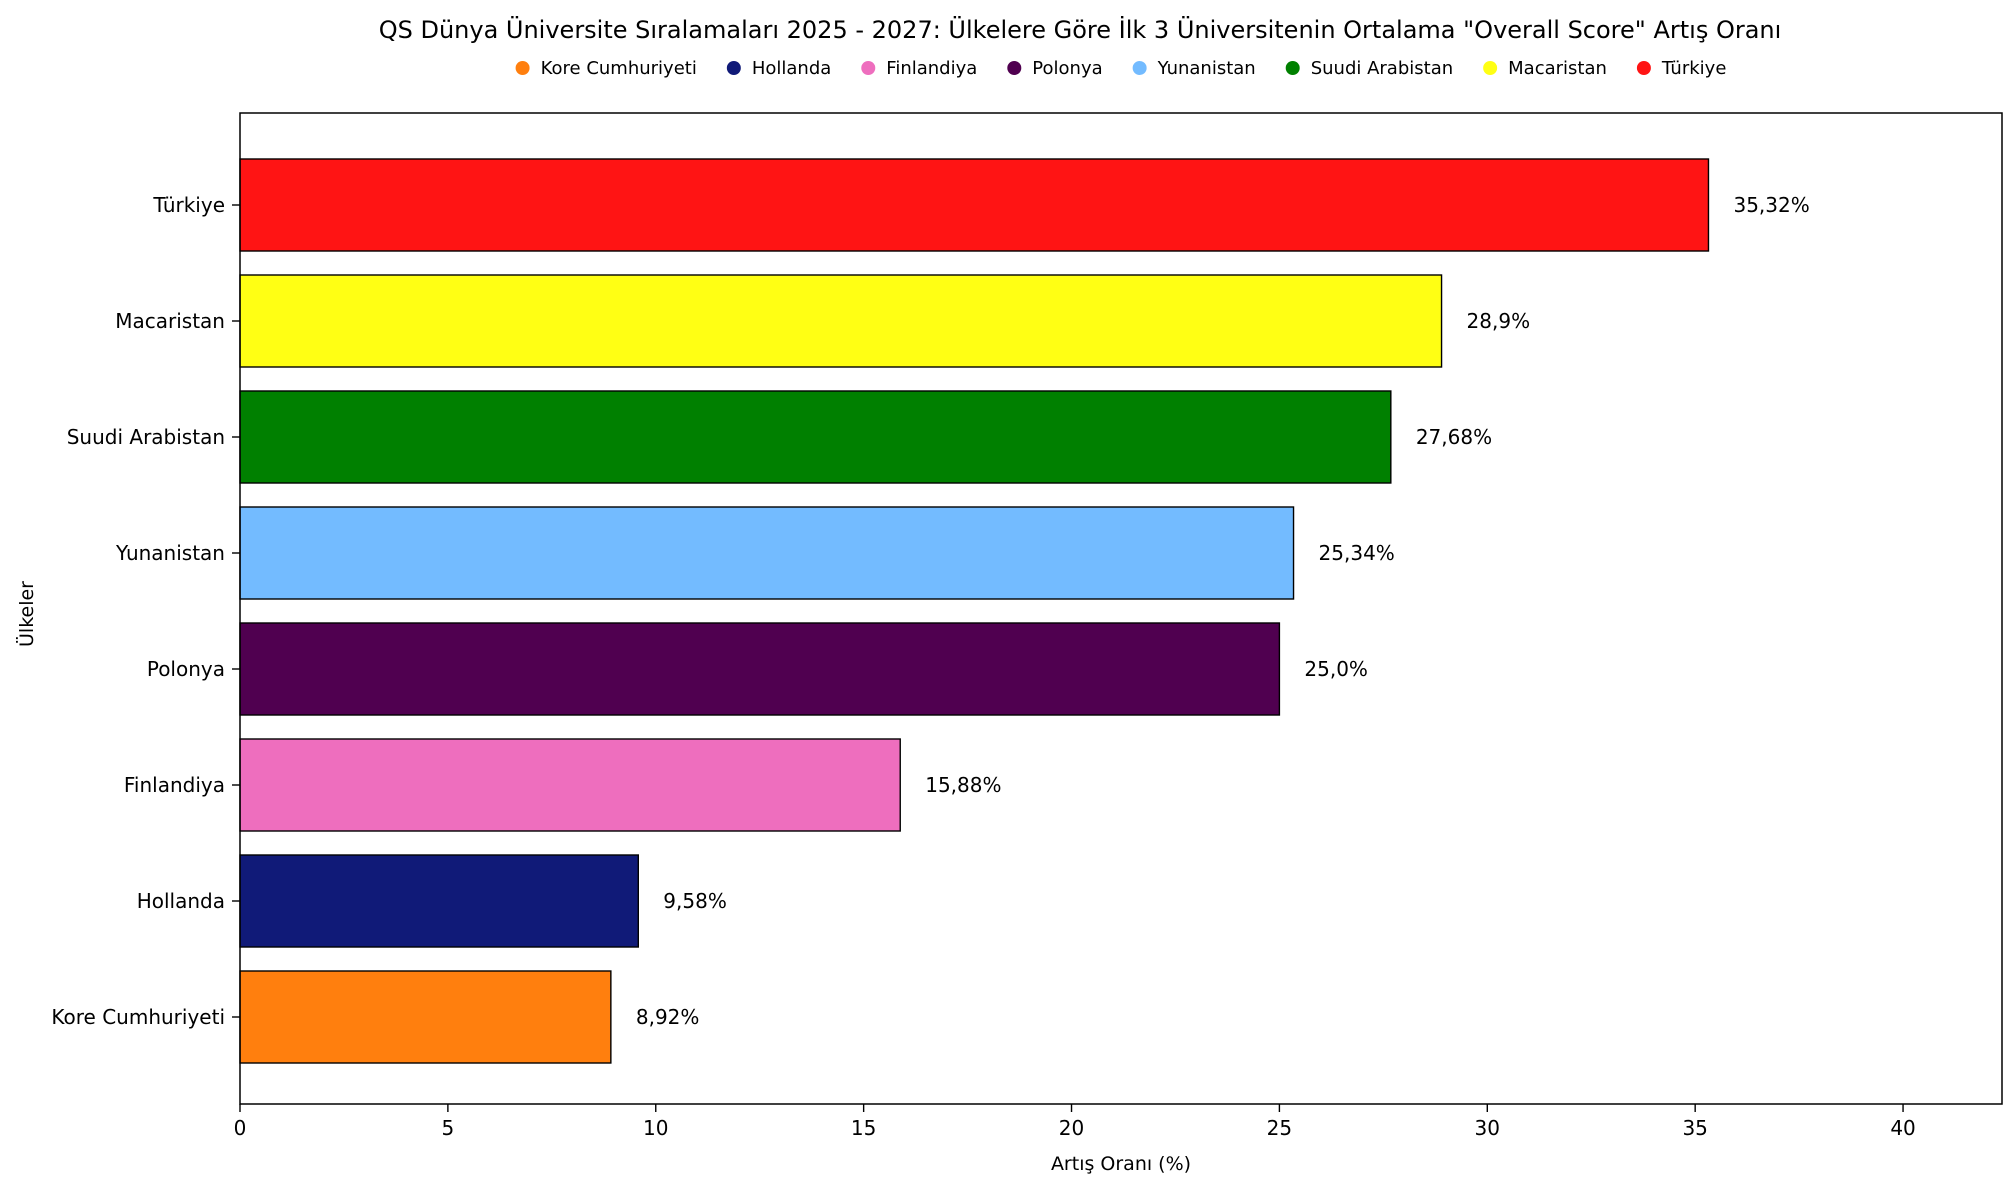  I want to click on y-tick-label-turkiye: Türkiye, so click(188, 205).